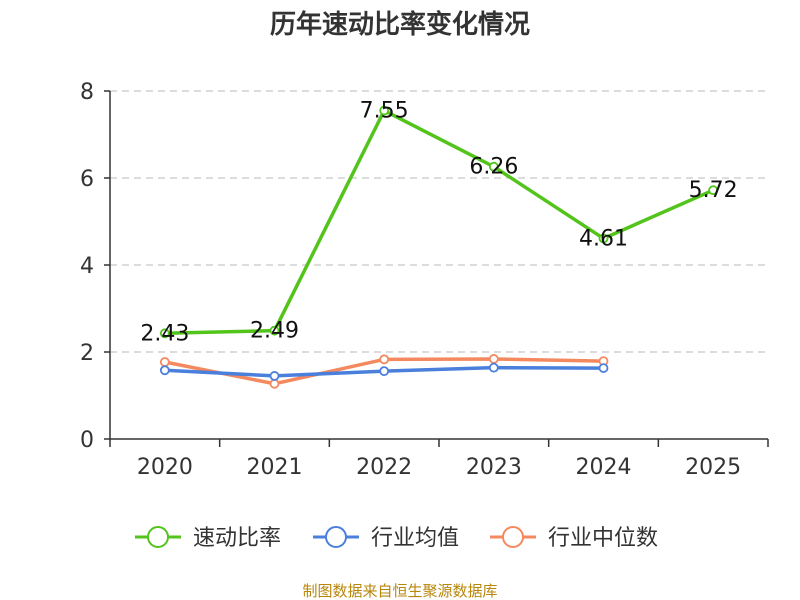  What do you see at coordinates (87, 266) in the screenshot?
I see `y-tick-label: 4` at bounding box center [87, 266].